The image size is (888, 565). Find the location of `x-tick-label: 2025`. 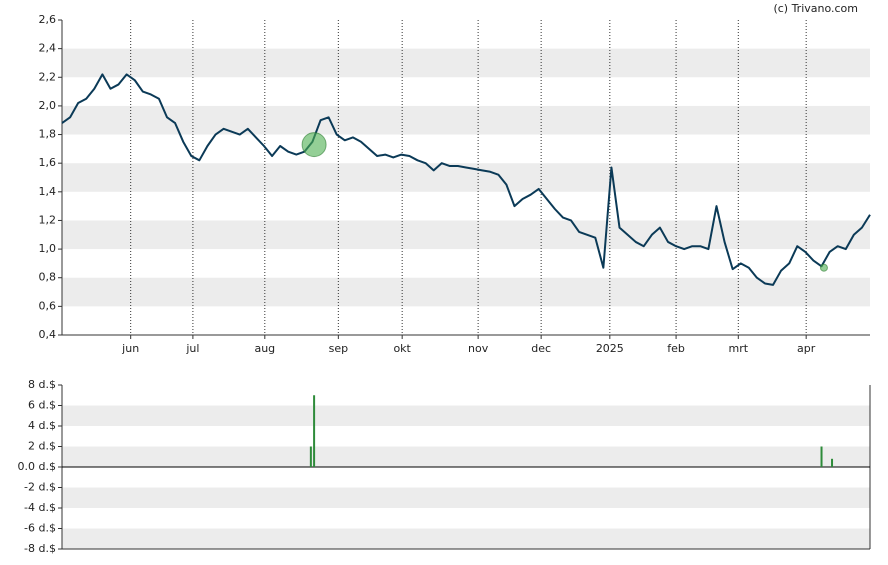

x-tick-label: 2025 is located at coordinates (610, 348).